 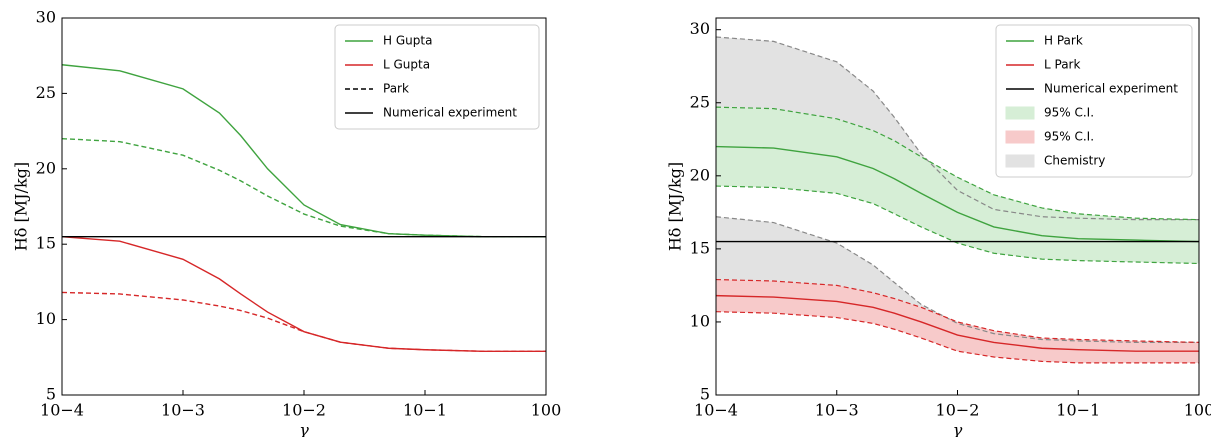 What do you see at coordinates (407, 41) in the screenshot?
I see `legend-label: H Gupta` at bounding box center [407, 41].